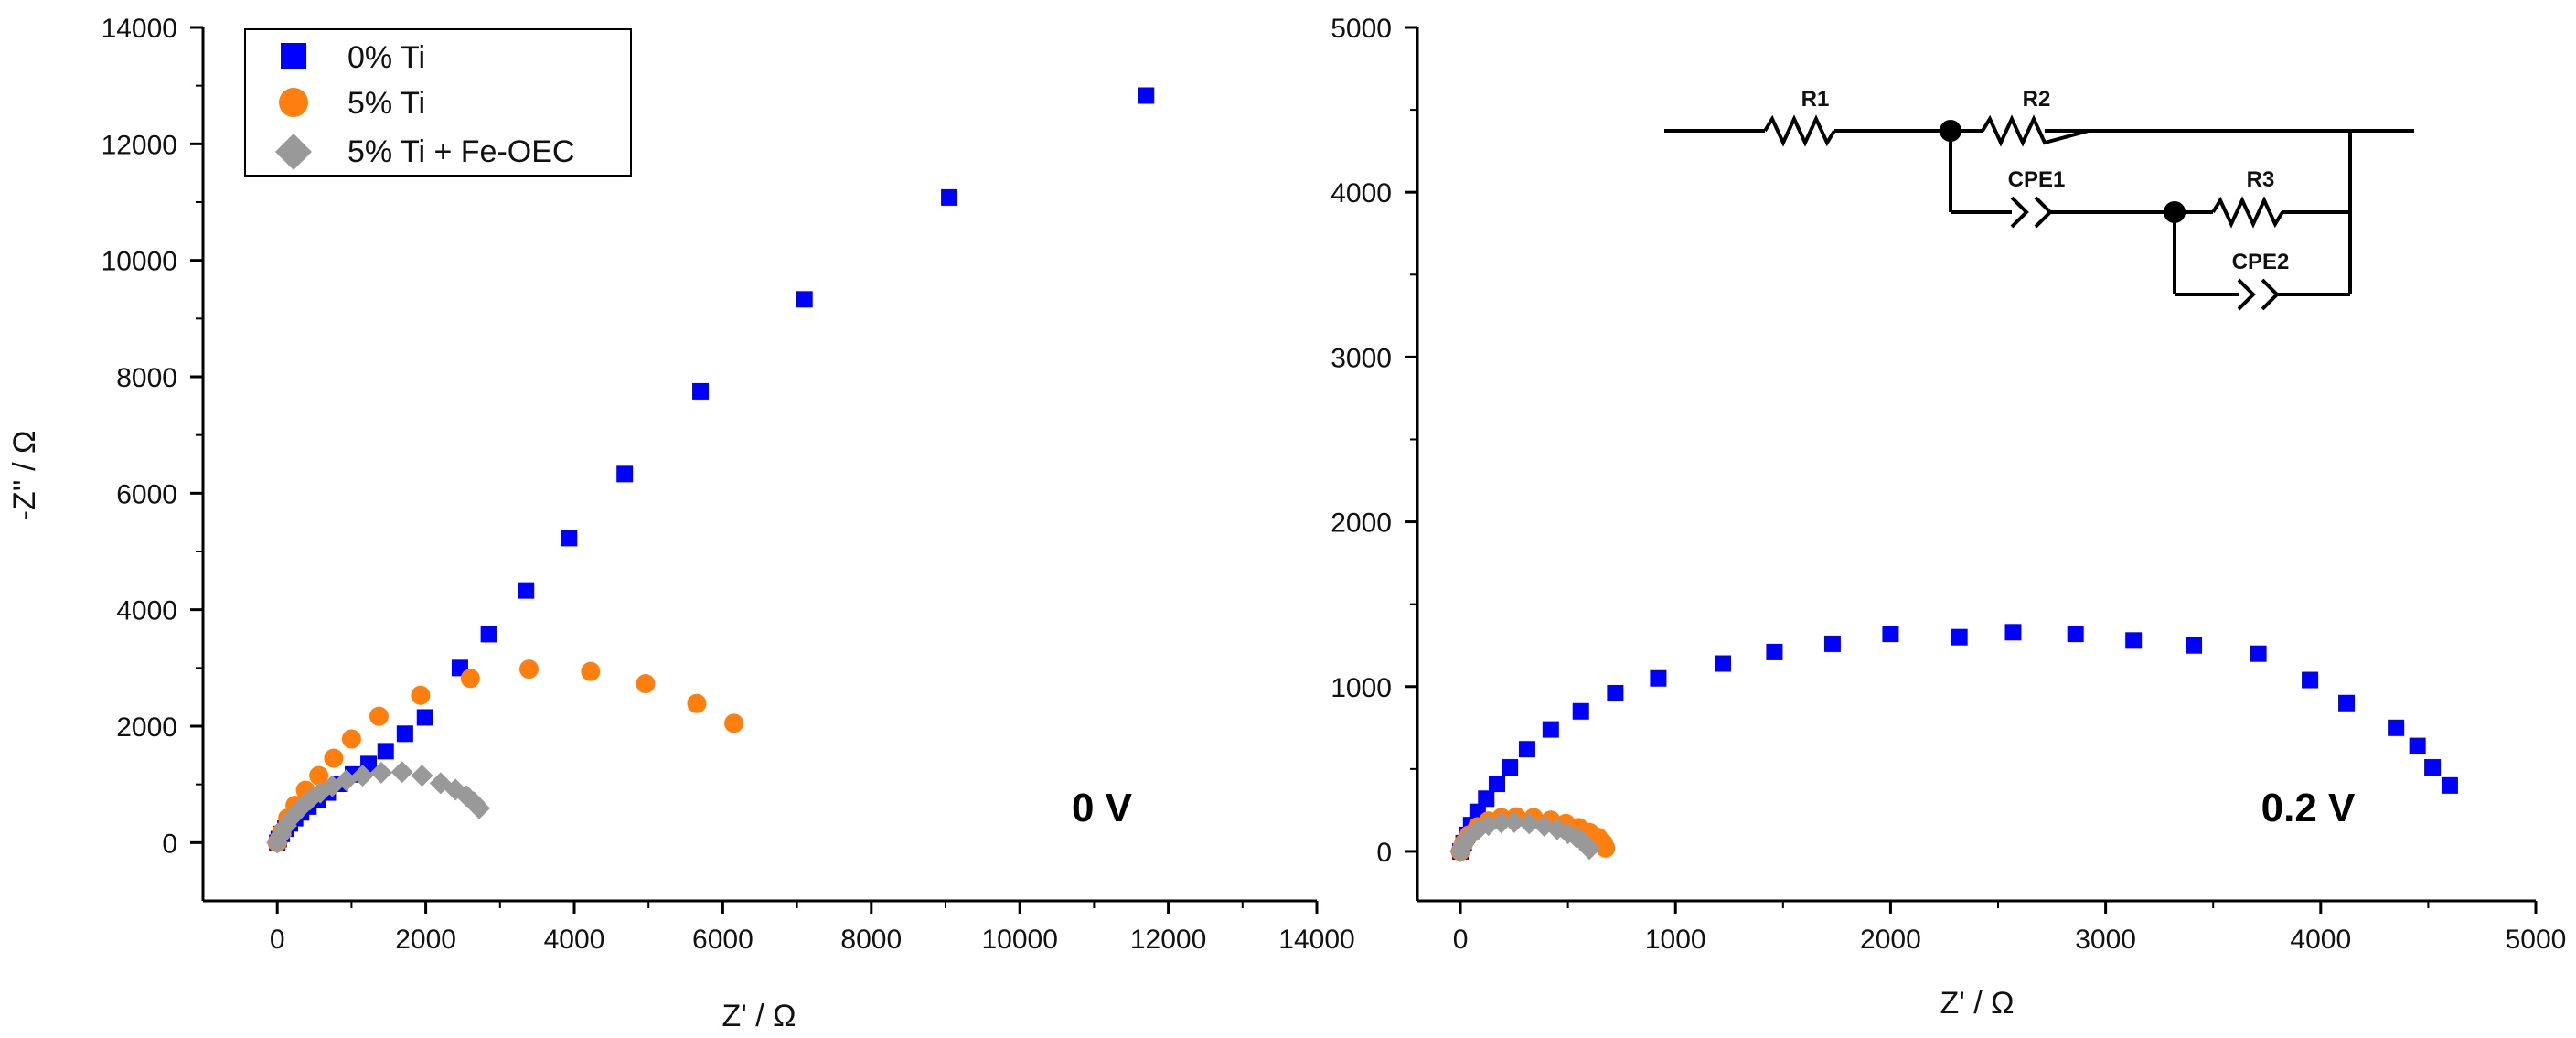 Image resolution: width=2576 pixels, height=1038 pixels. Describe the element at coordinates (2247, 213) in the screenshot. I see `resistor-r3-icon` at that location.